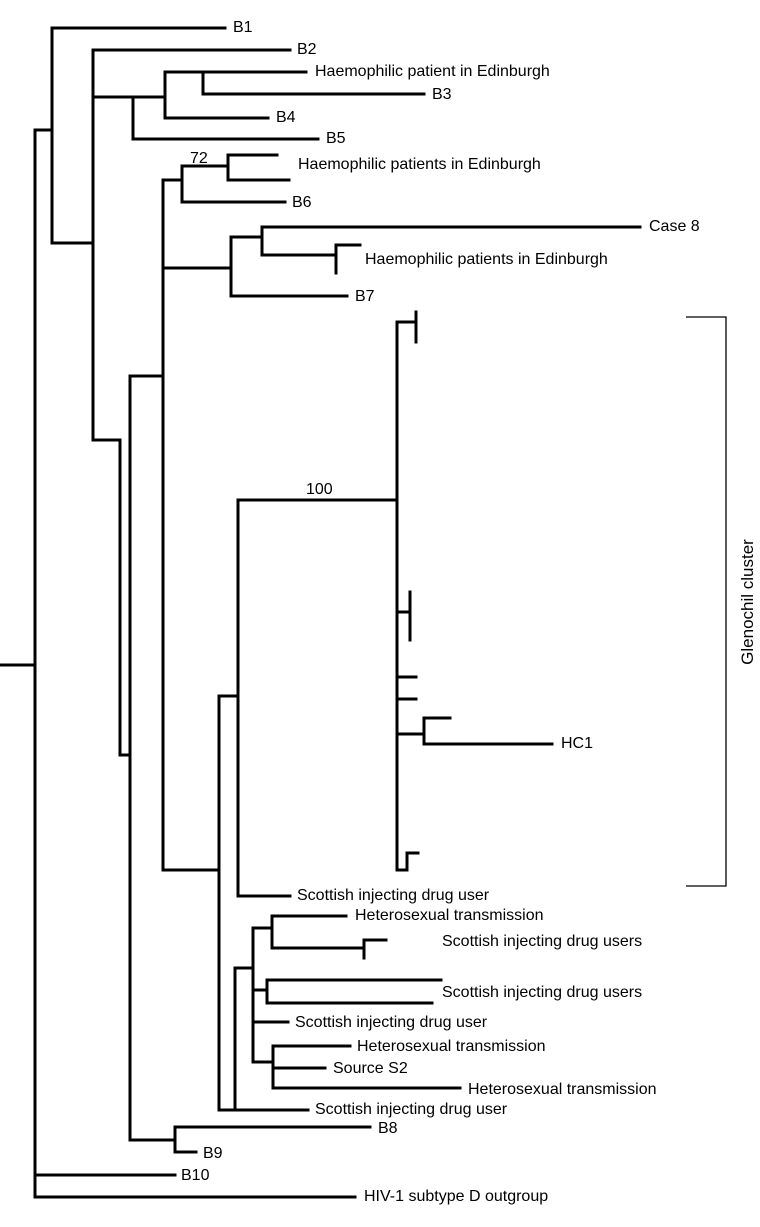 The image size is (760, 1227). What do you see at coordinates (227, 1039) in the screenshot?
I see `branch-scottish-clade` at bounding box center [227, 1039].